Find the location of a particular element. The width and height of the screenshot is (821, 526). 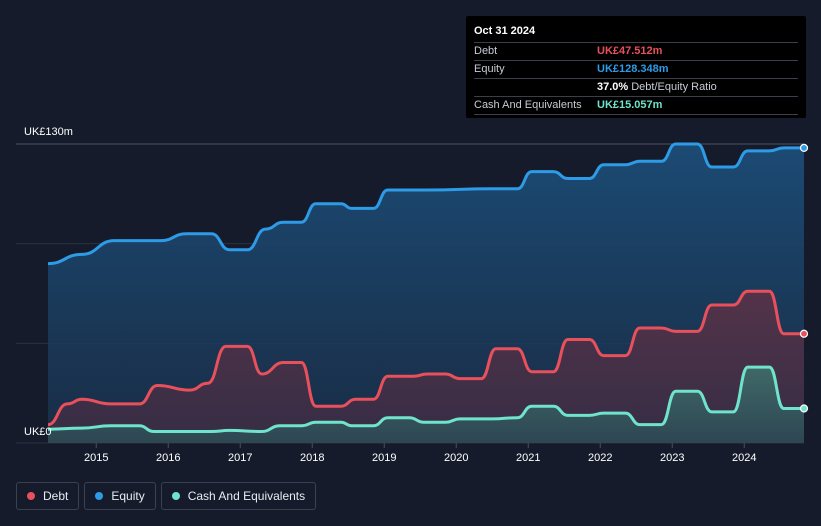

tooltip-row-ratio: 37.0% Debt/Equity Ratio is located at coordinates (636, 88).